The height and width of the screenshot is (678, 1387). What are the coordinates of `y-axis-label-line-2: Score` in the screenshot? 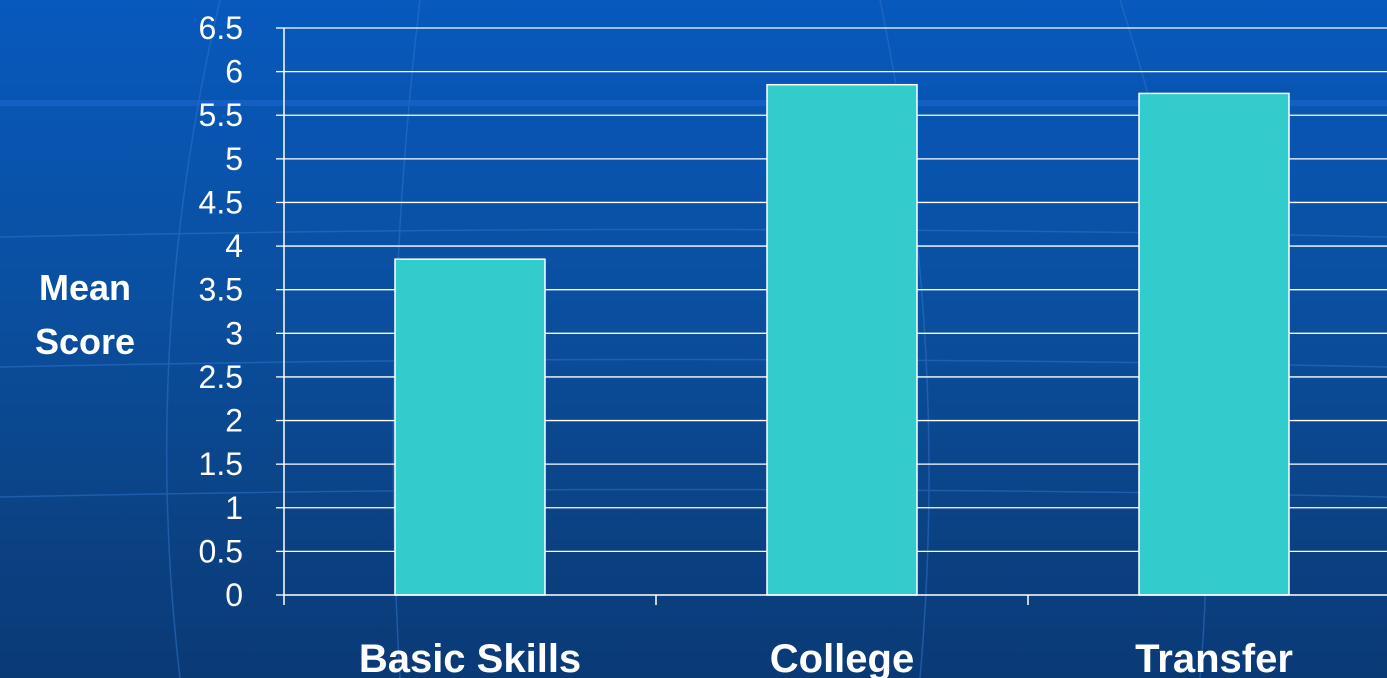 It's located at (85, 341).